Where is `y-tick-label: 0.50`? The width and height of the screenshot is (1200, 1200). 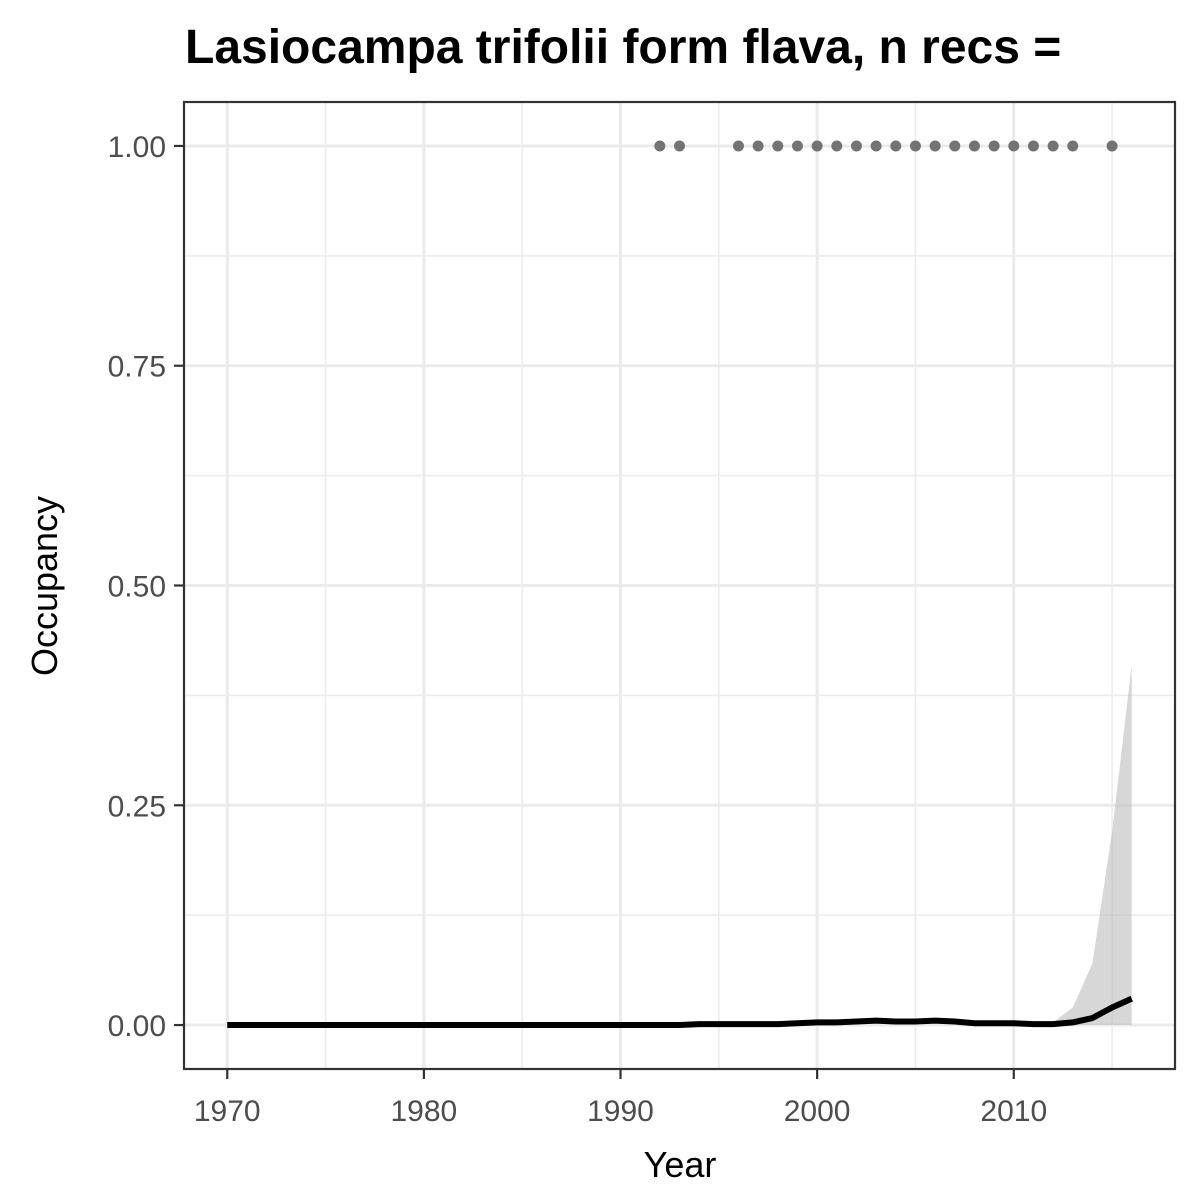 y-tick-label: 0.50 is located at coordinates (137, 587).